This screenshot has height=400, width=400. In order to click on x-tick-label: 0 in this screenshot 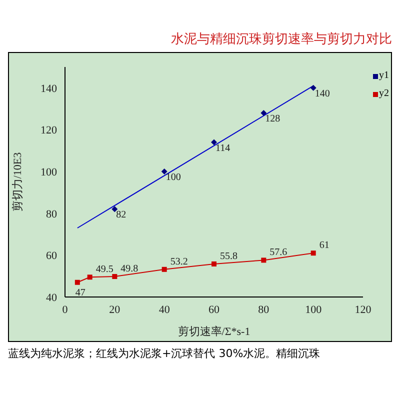, I will do `click(65, 310)`.